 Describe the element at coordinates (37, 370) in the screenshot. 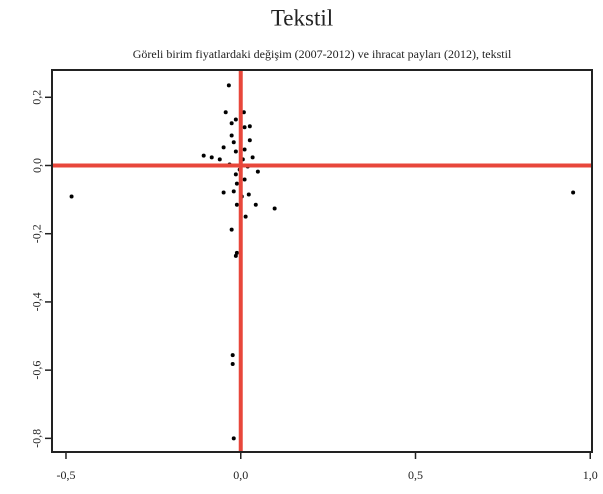

I see `y-tick-label: -0,6` at that location.